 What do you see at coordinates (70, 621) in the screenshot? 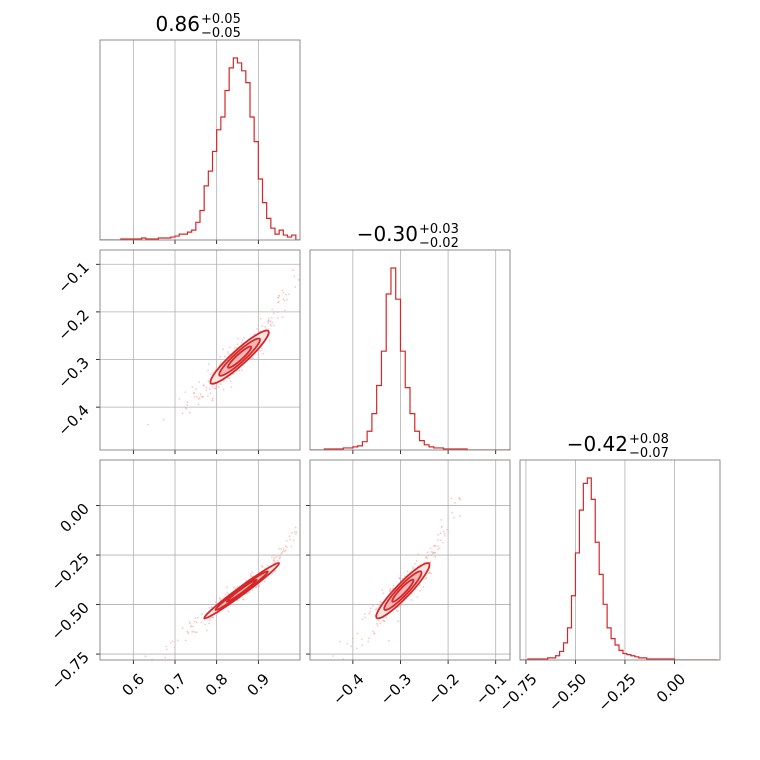
I see `y-tick-label: −0.50` at bounding box center [70, 621].